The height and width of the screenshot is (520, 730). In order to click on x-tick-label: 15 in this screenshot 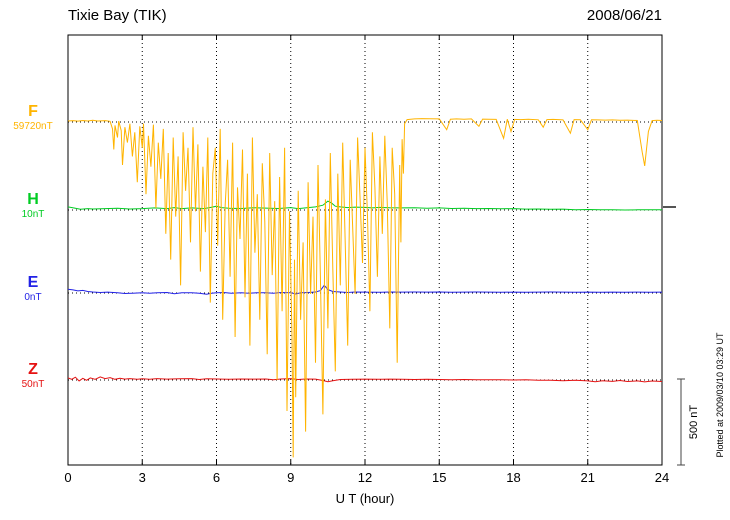, I will do `click(439, 477)`.